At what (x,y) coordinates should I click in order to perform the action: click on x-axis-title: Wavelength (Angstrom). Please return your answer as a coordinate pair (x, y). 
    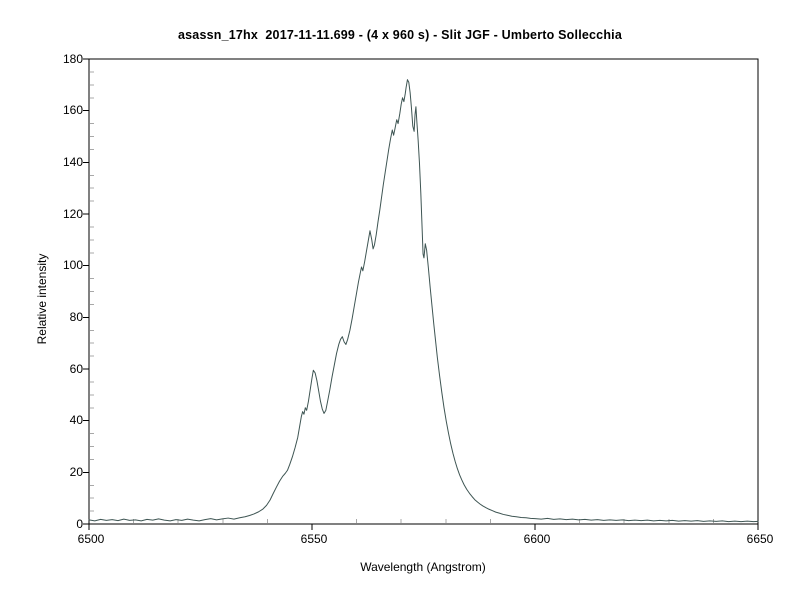
    Looking at the image, I should click on (423, 567).